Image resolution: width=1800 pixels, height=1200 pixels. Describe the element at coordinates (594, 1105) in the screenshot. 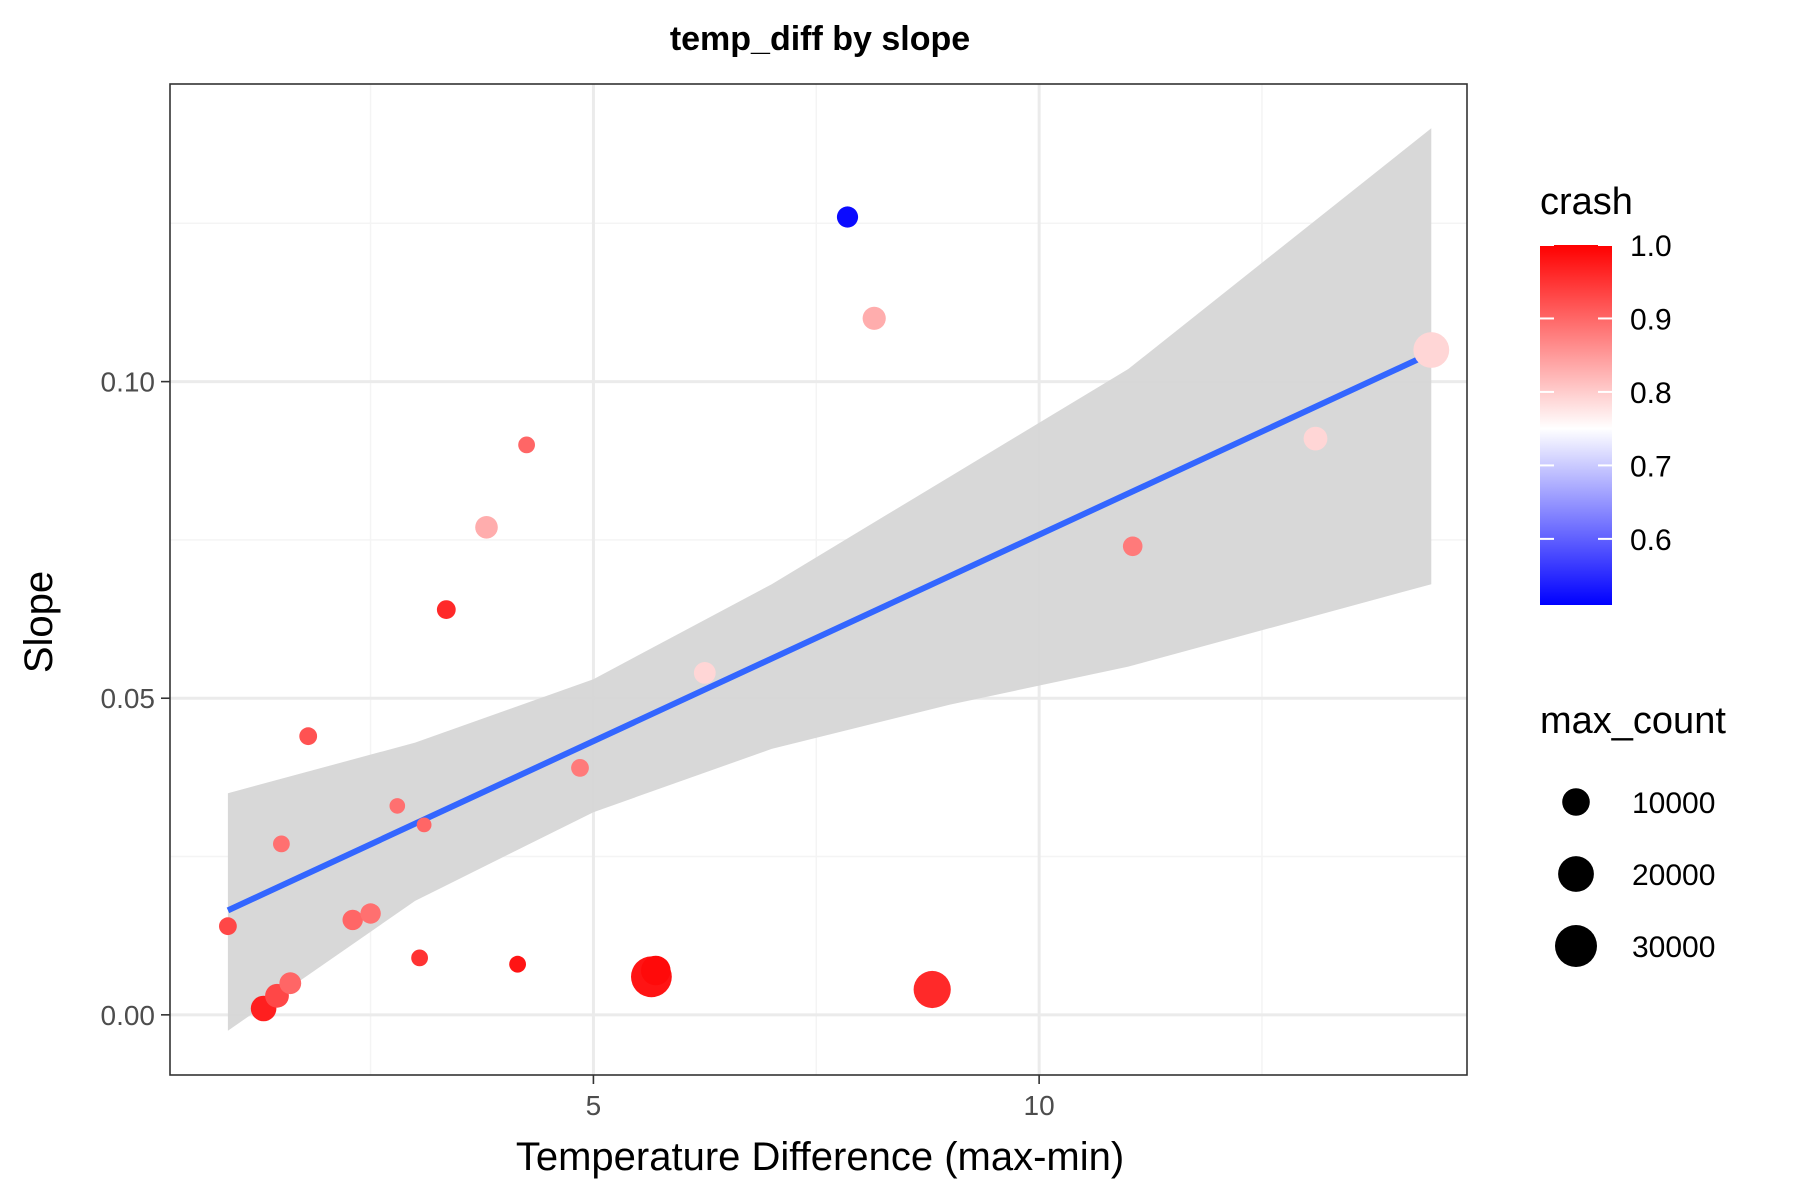

I see `x-tick-label: 5` at that location.